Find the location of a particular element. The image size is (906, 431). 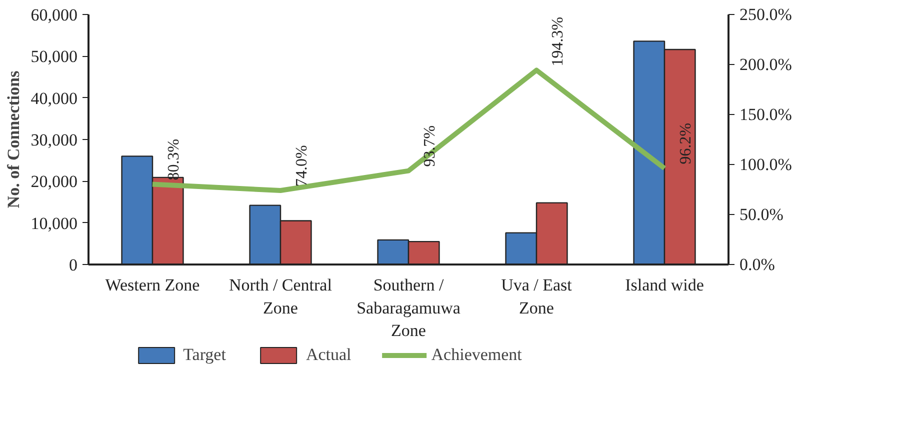

x-tick-label: North / Central Zone is located at coordinates (280, 297).